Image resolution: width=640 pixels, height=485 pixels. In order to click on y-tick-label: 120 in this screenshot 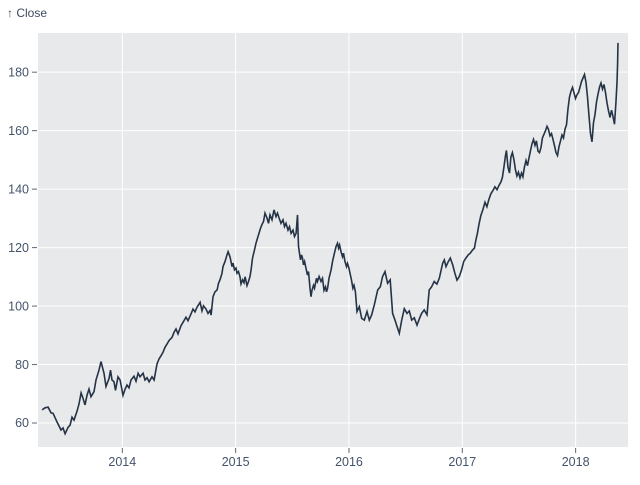, I will do `click(18, 248)`.